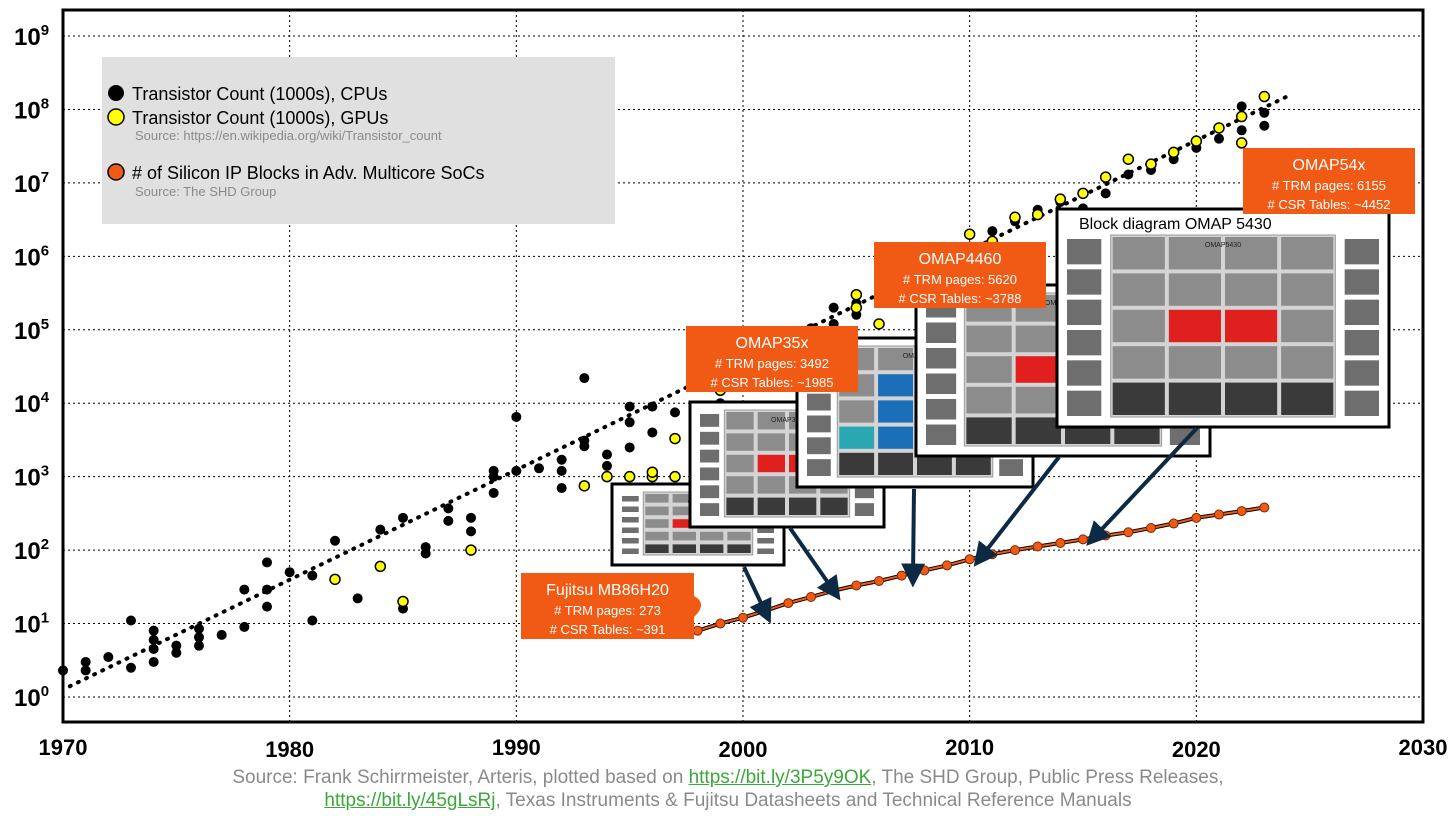 The width and height of the screenshot is (1456, 816). I want to click on block-diagram-thumbnail: OMAP5430 Block diagram OMAP 5430, so click(1223, 318).